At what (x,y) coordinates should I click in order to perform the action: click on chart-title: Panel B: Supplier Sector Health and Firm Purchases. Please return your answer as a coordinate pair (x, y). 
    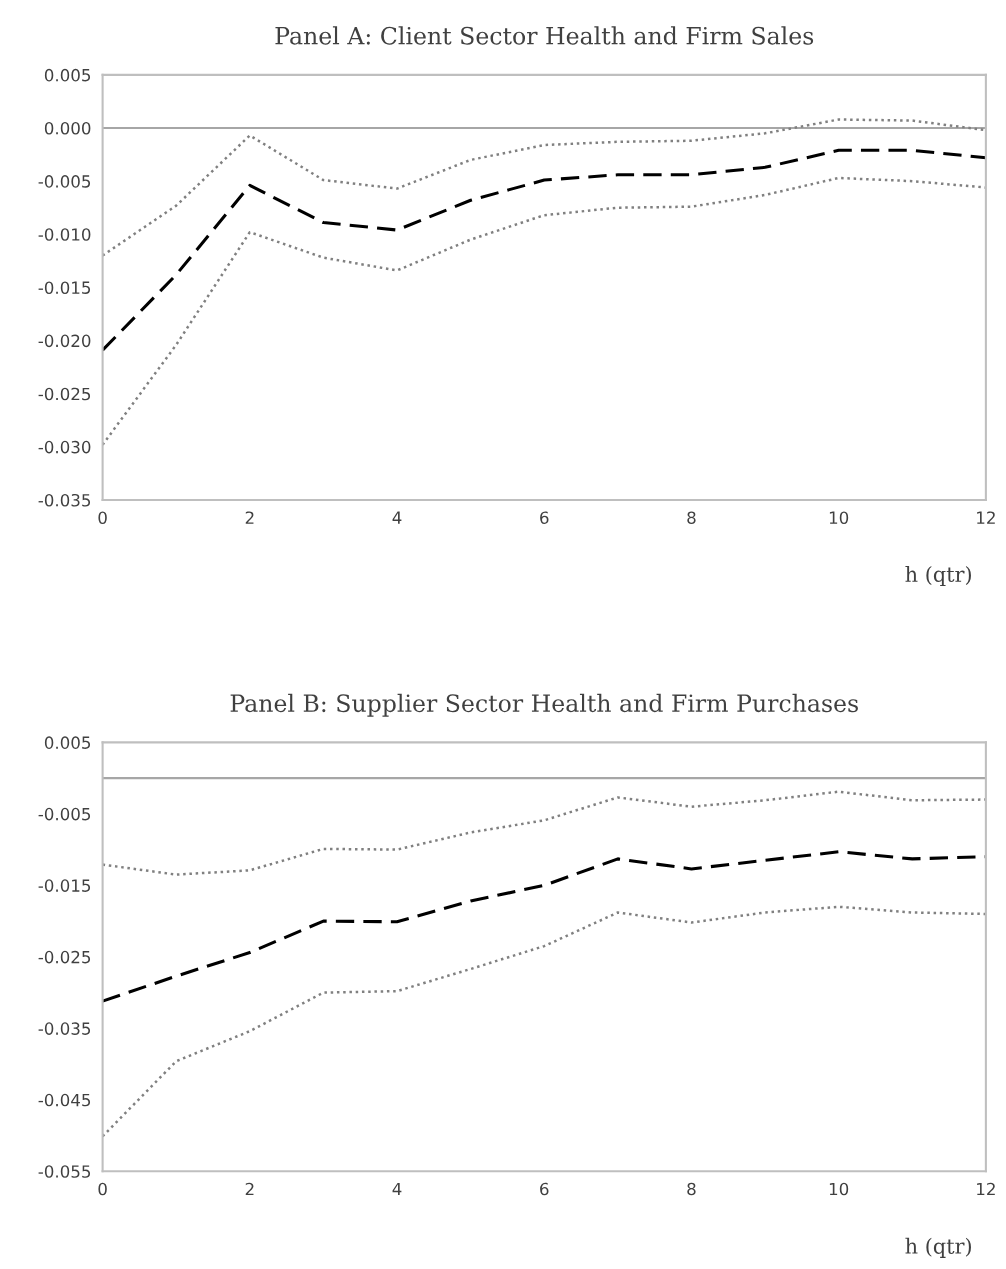
    Looking at the image, I should click on (544, 705).